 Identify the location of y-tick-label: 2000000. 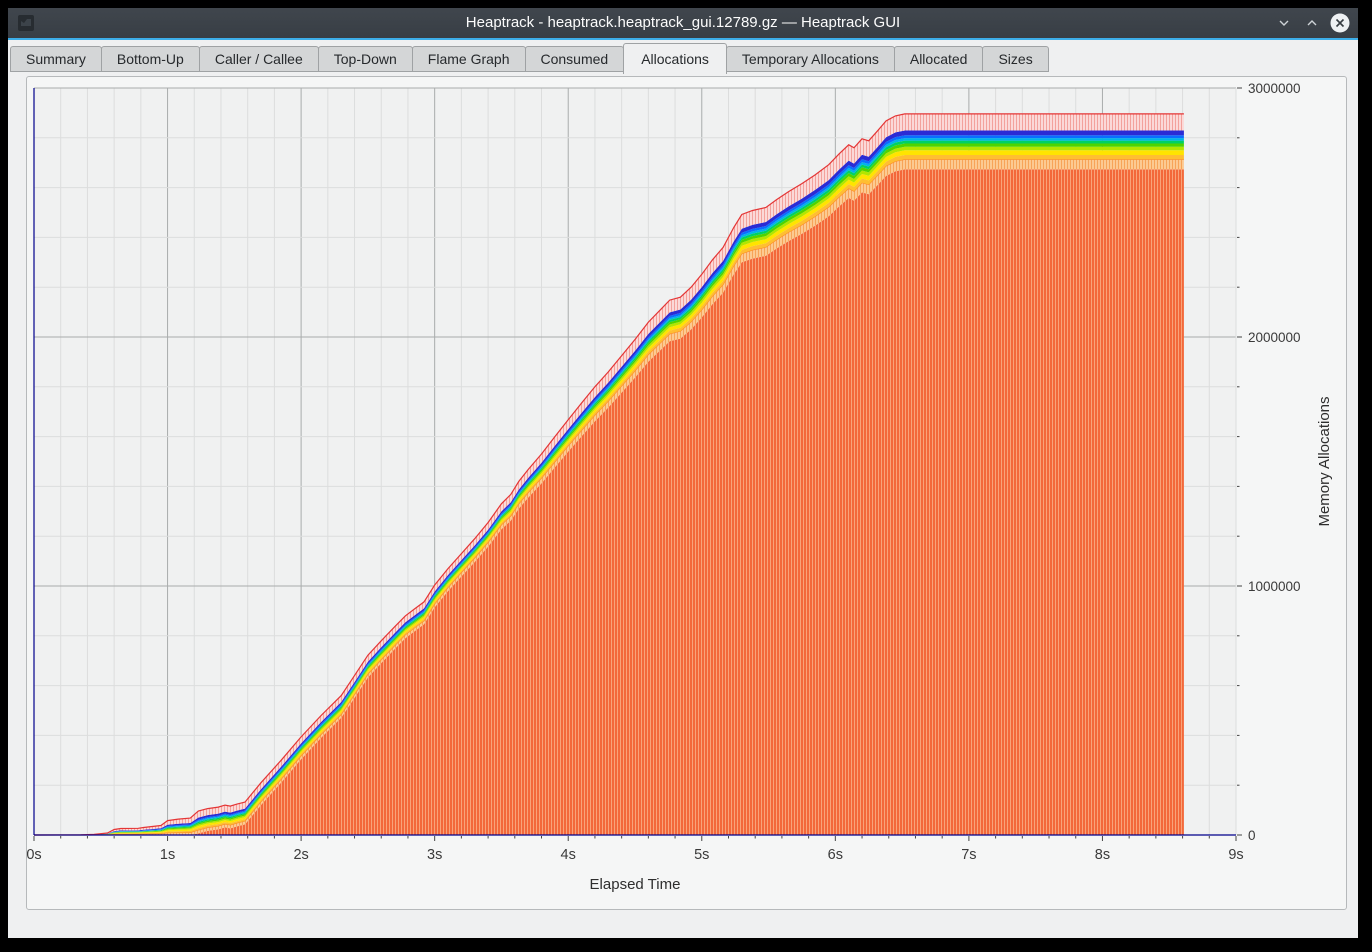
(1274, 337).